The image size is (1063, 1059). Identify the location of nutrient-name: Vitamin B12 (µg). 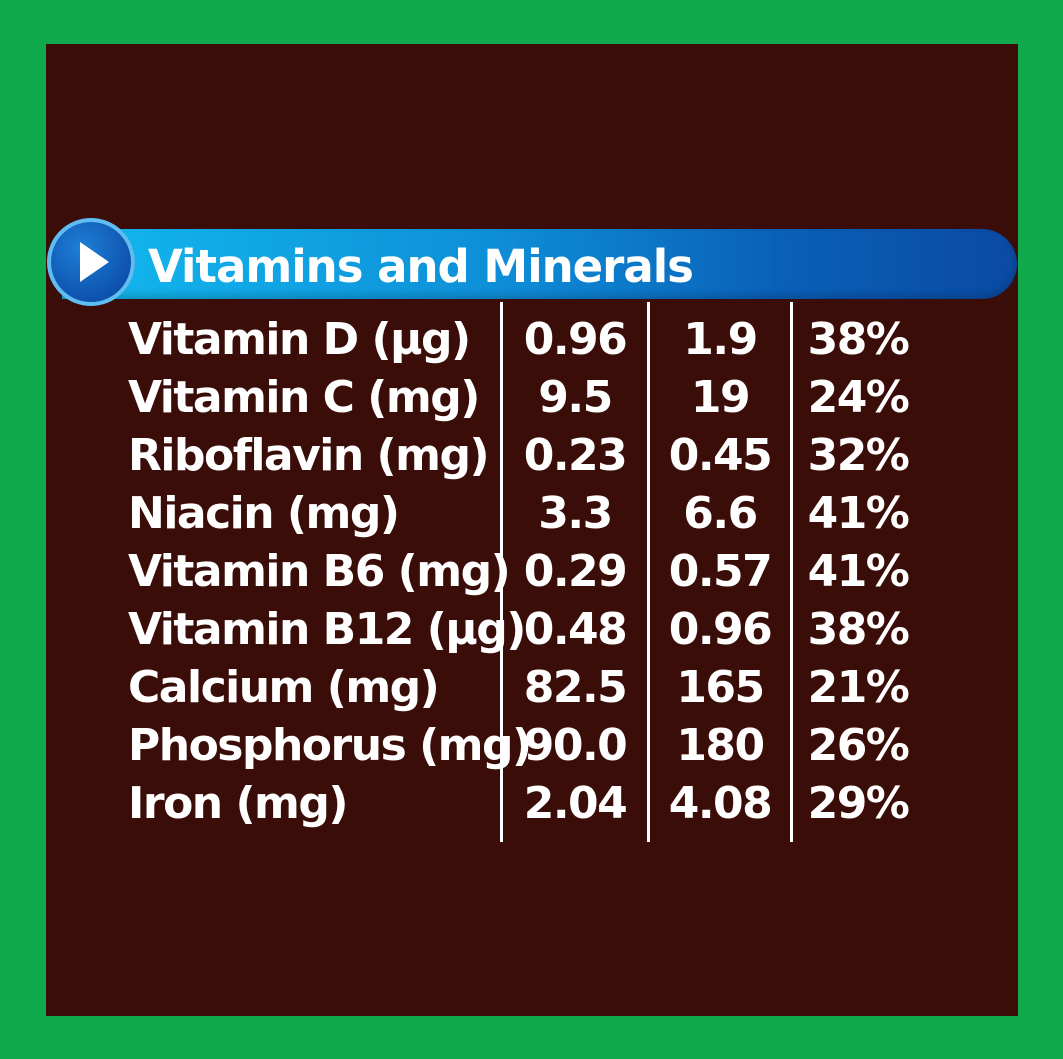
(327, 629).